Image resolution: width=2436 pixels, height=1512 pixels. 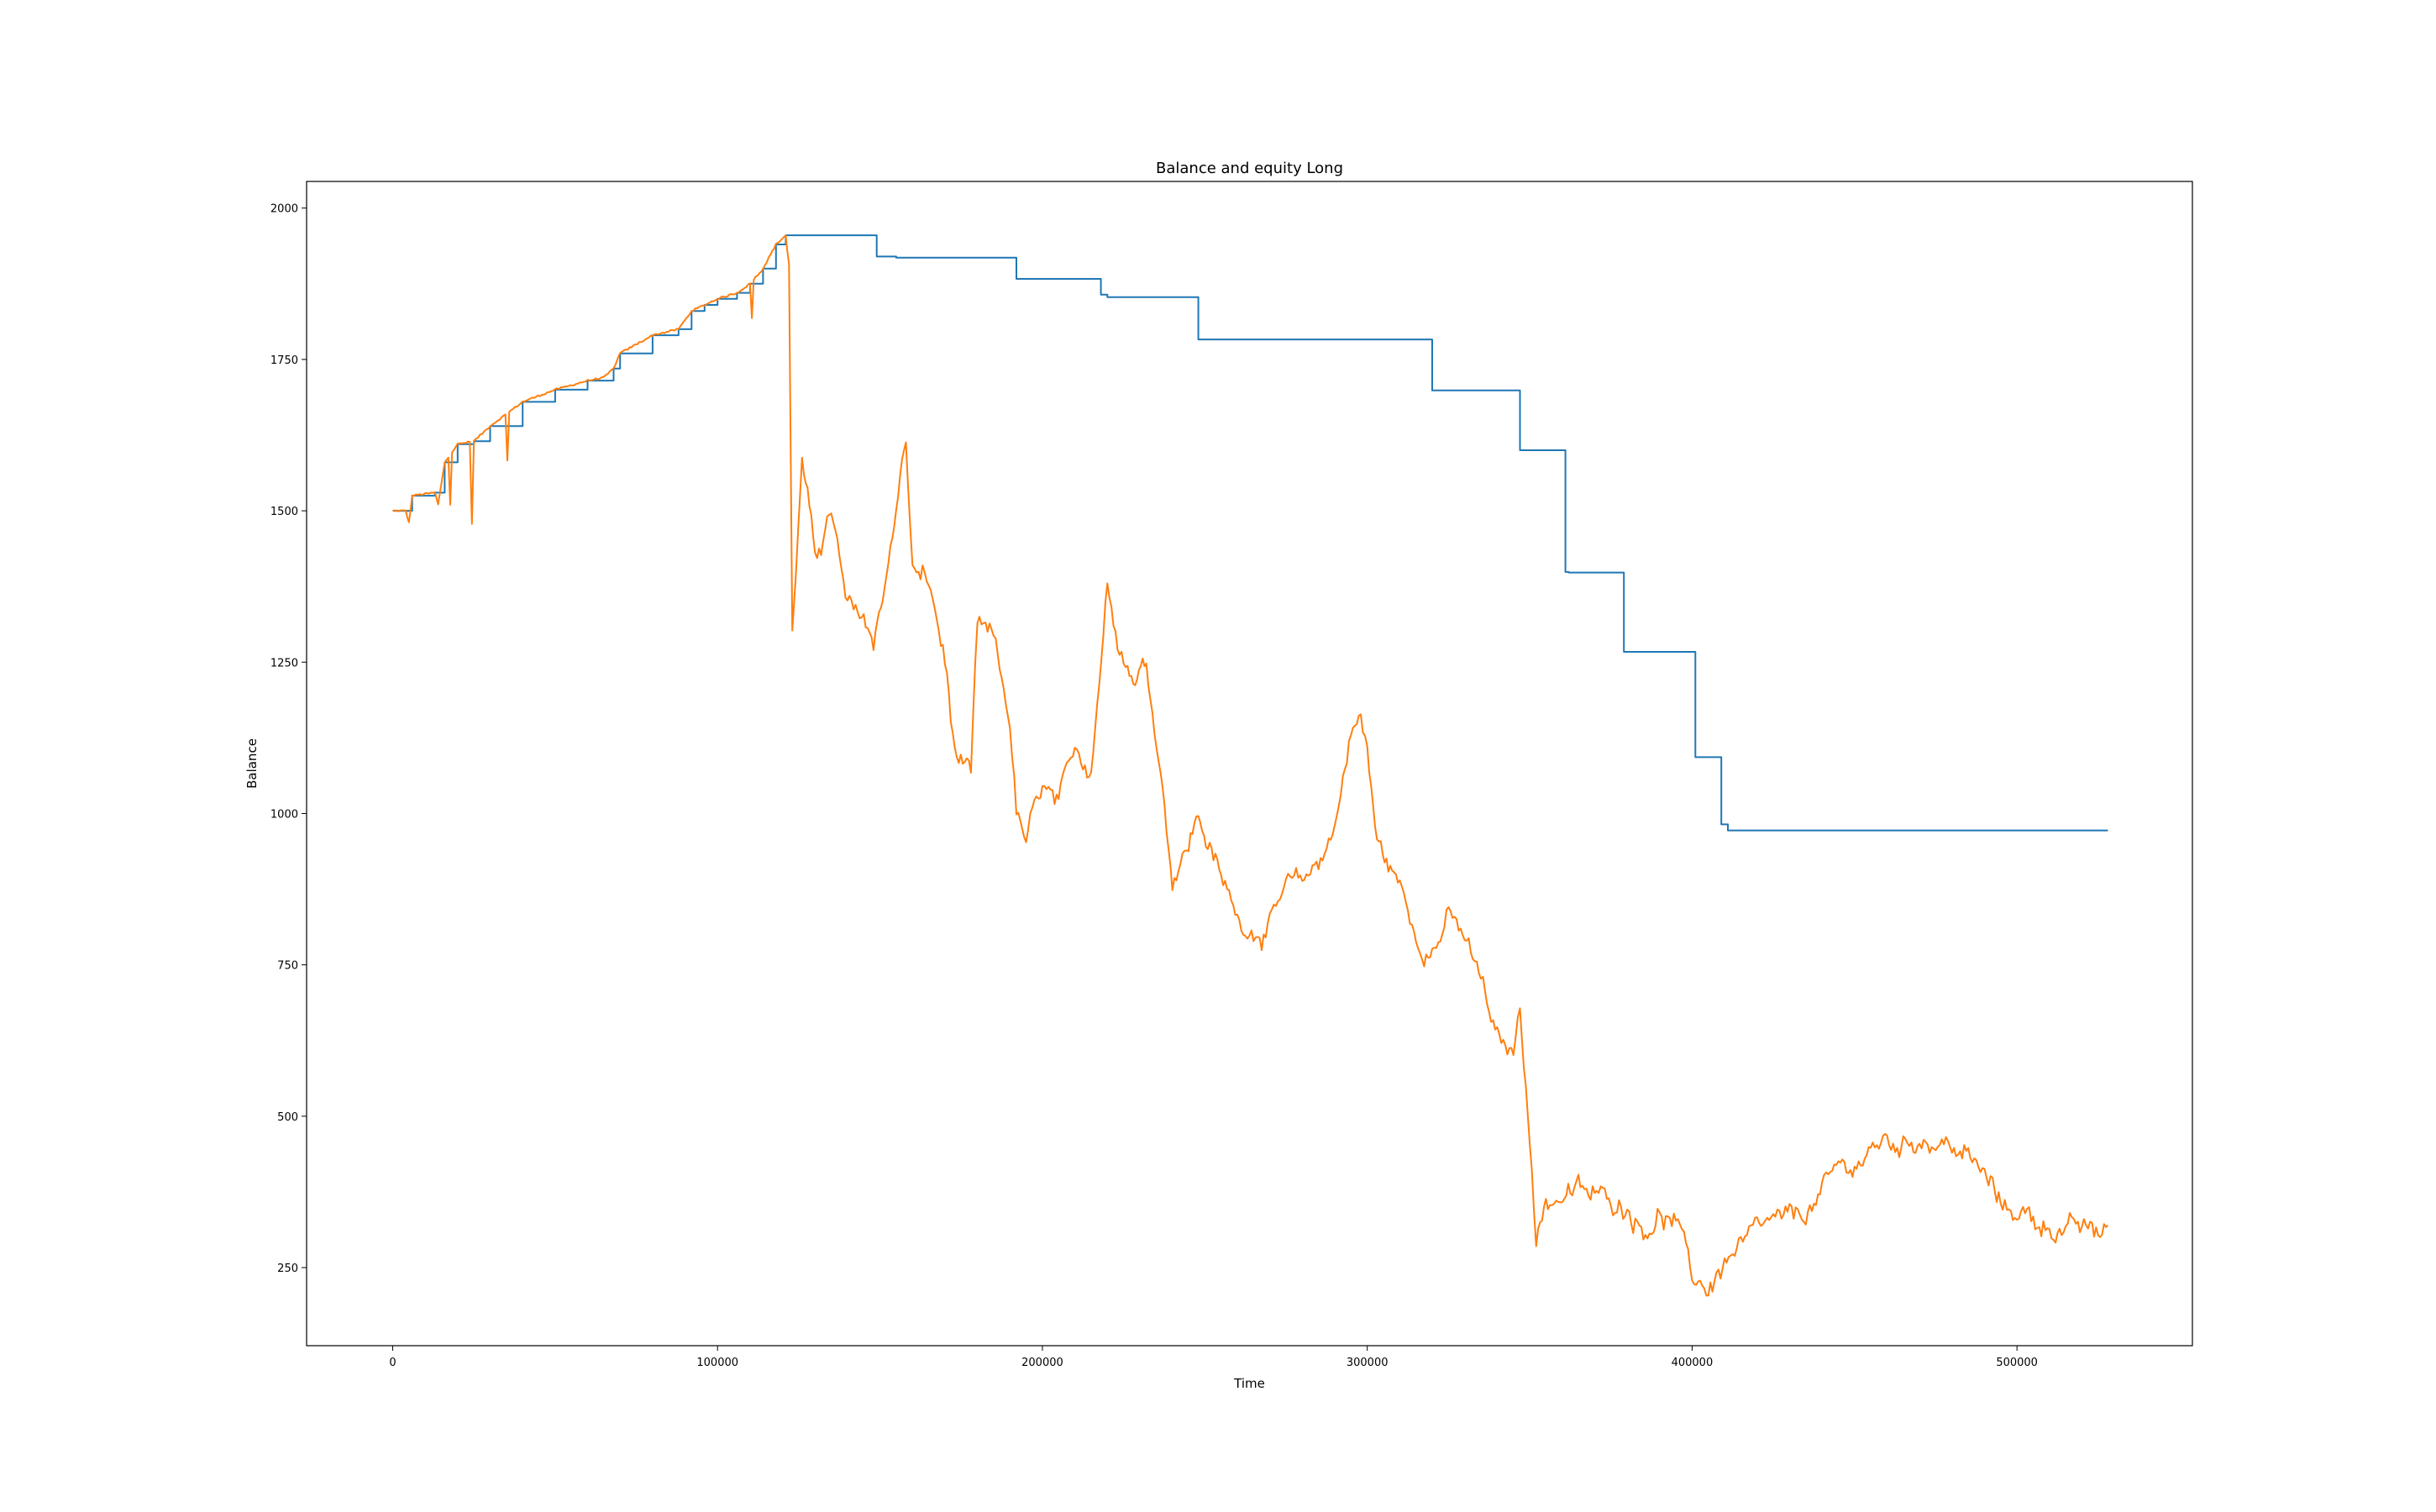 What do you see at coordinates (284, 663) in the screenshot?
I see `y-tick-label: 1250` at bounding box center [284, 663].